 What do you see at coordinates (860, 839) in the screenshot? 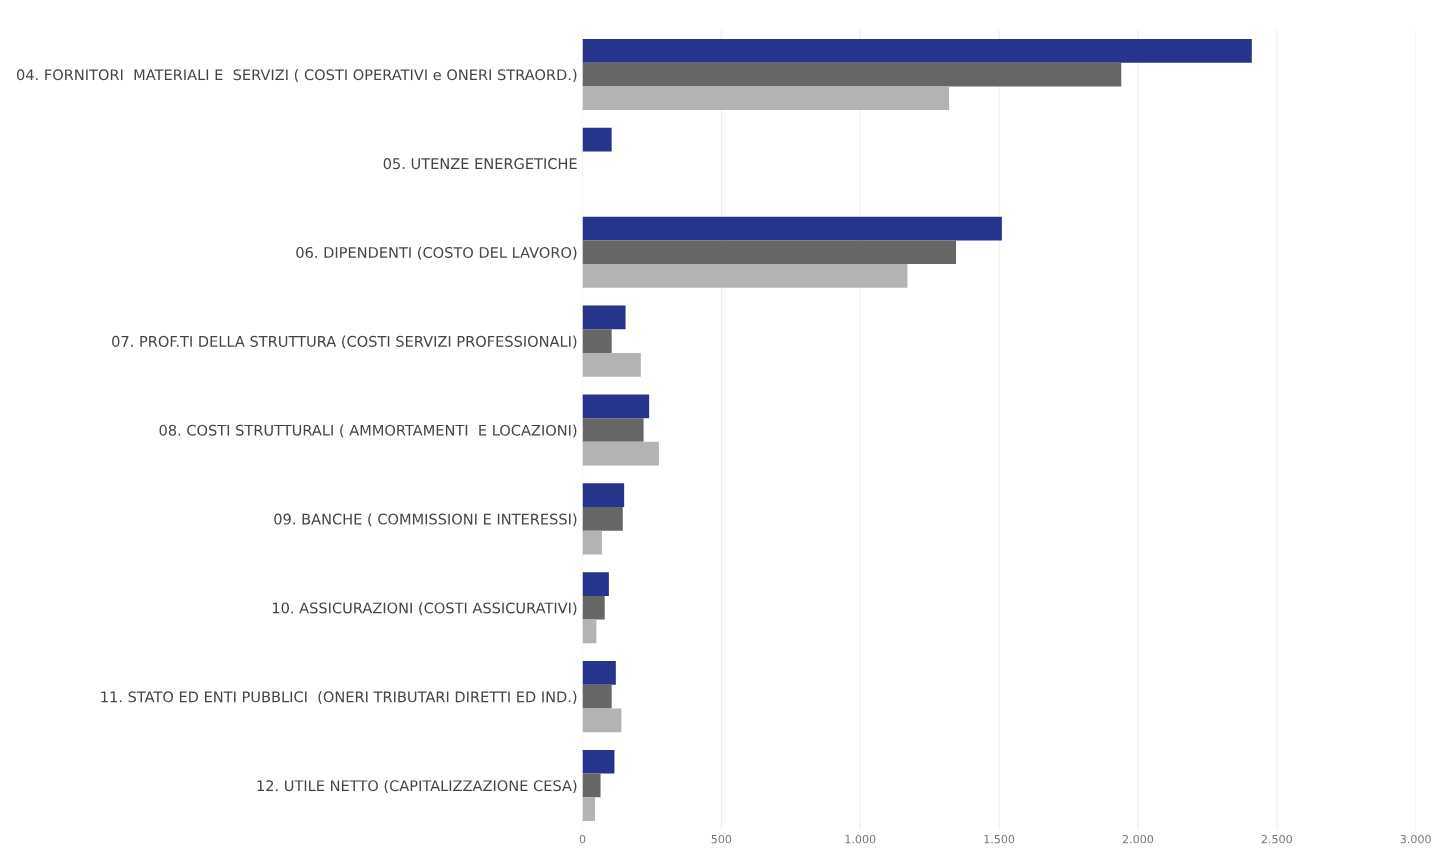
I see `x-tick-label: 1.000` at bounding box center [860, 839].